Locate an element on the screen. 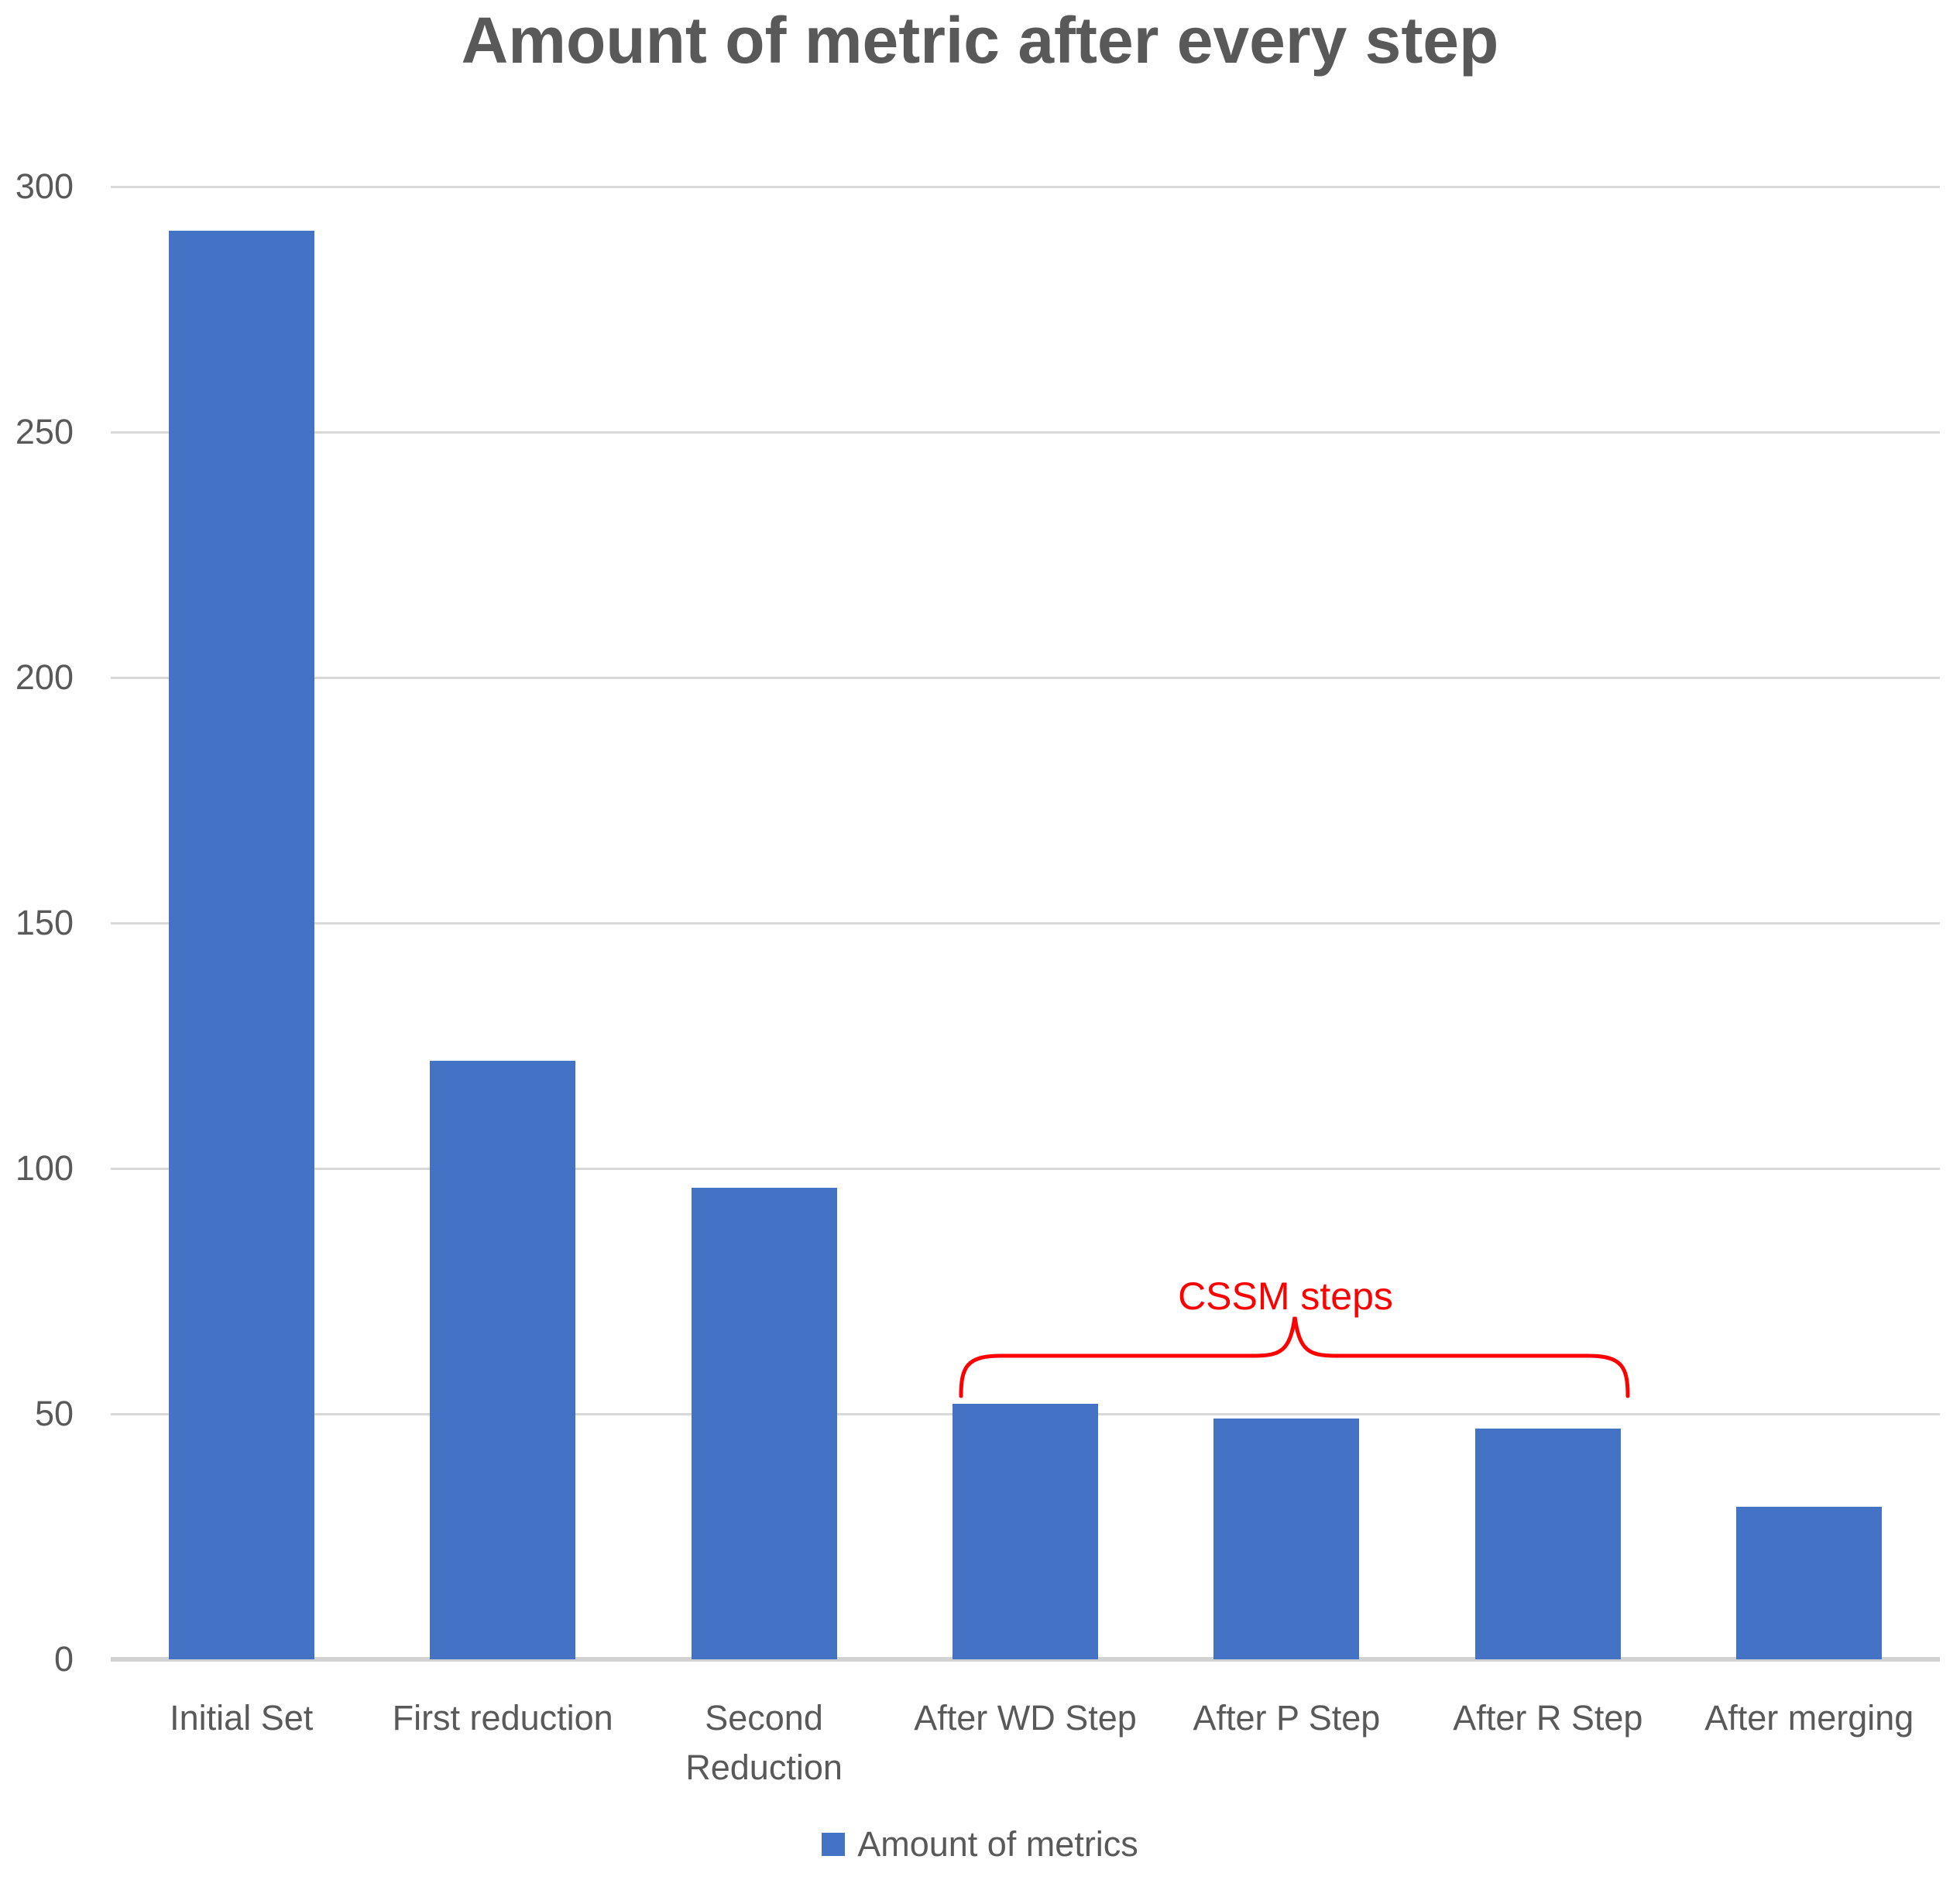 This screenshot has width=1960, height=1880. x-category-label-after-wd-step: After WD Step is located at coordinates (1025, 1718).